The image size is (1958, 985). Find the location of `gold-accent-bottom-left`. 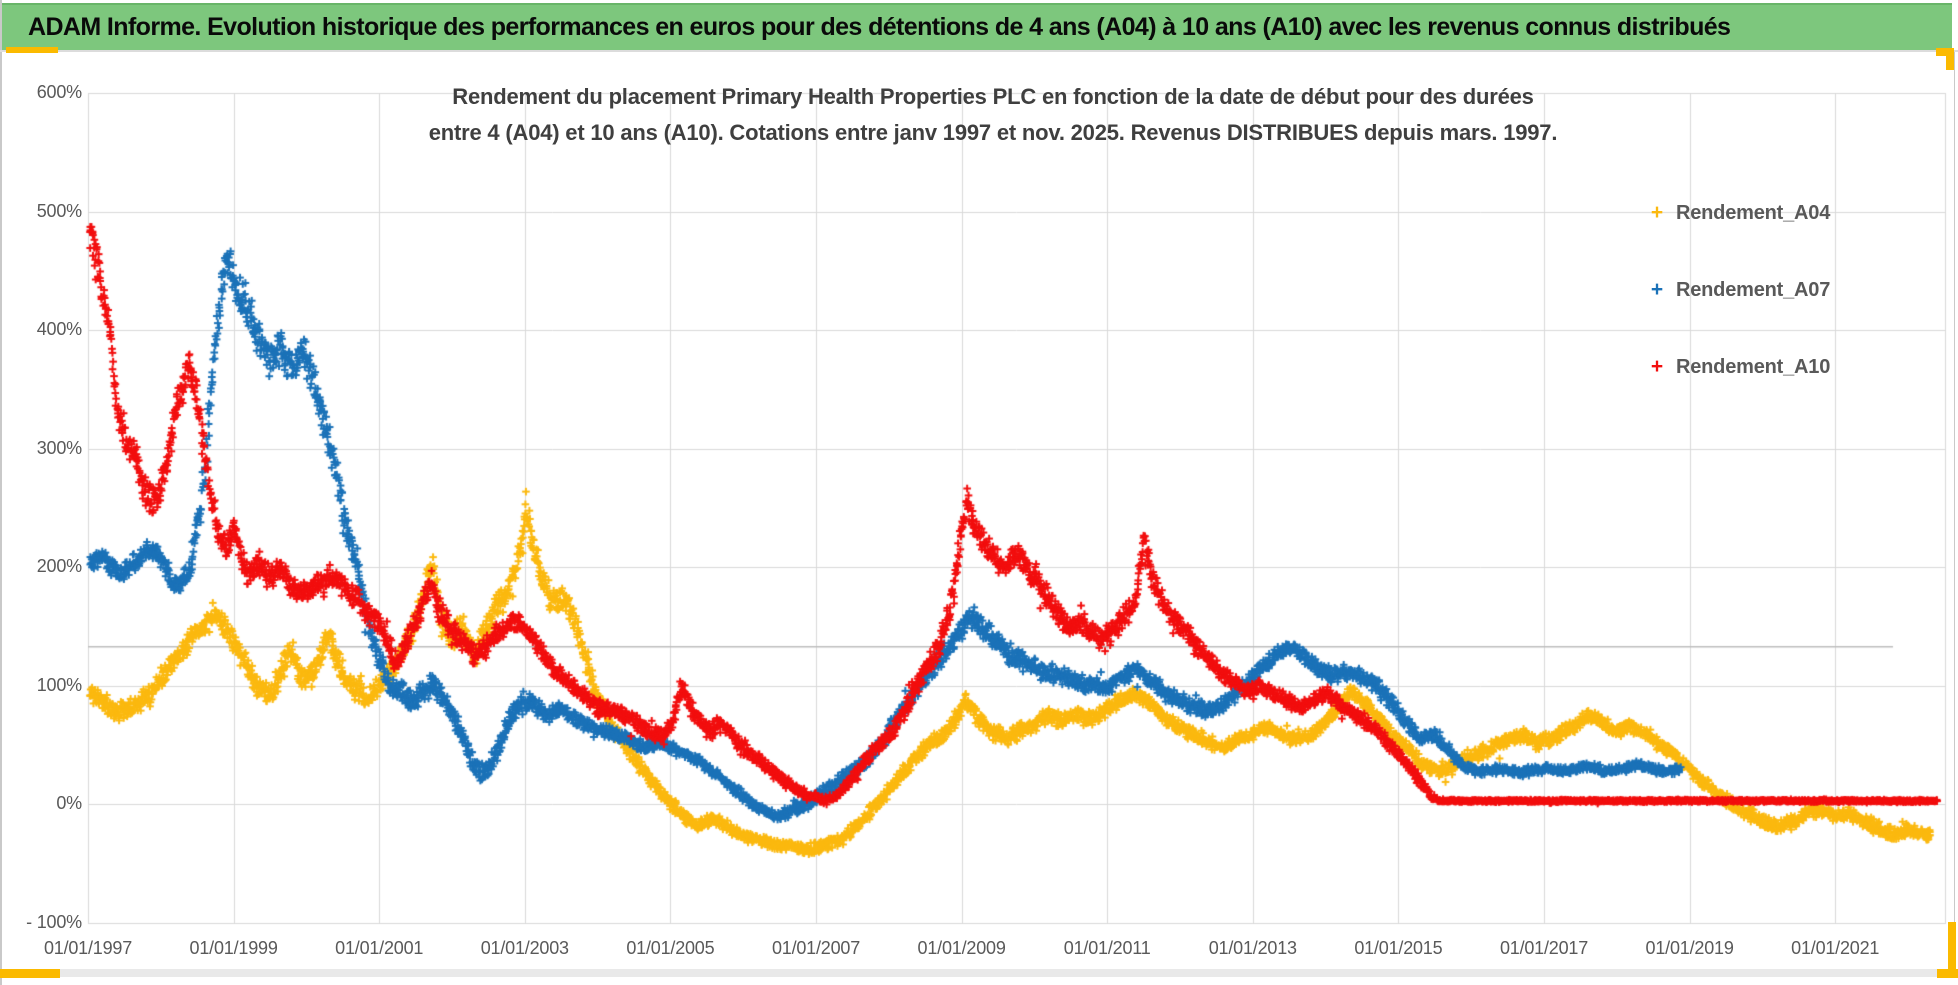

gold-accent-bottom-left is located at coordinates (30, 973).